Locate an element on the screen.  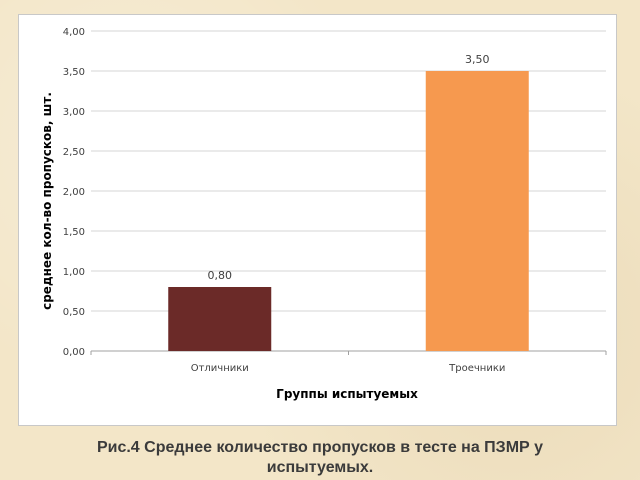
y-tick-label: 4,00 is located at coordinates (74, 32).